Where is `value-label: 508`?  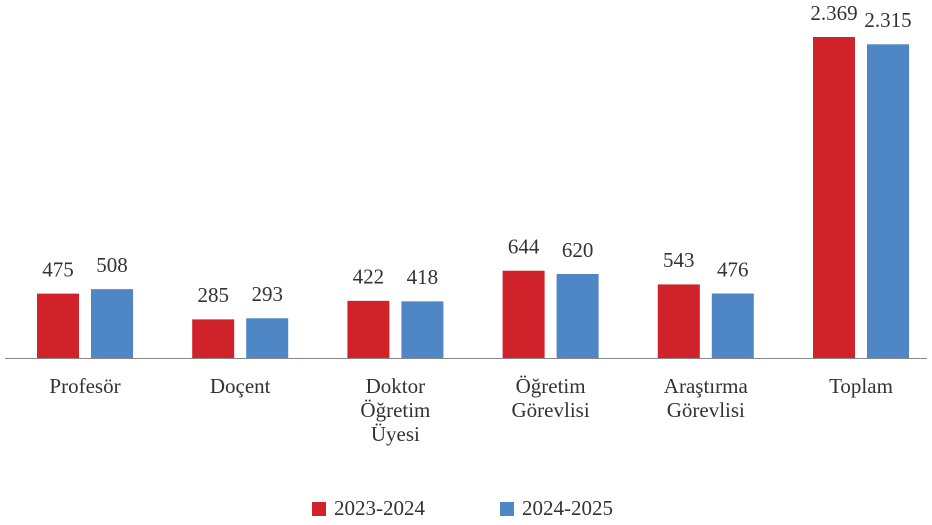 value-label: 508 is located at coordinates (112, 265).